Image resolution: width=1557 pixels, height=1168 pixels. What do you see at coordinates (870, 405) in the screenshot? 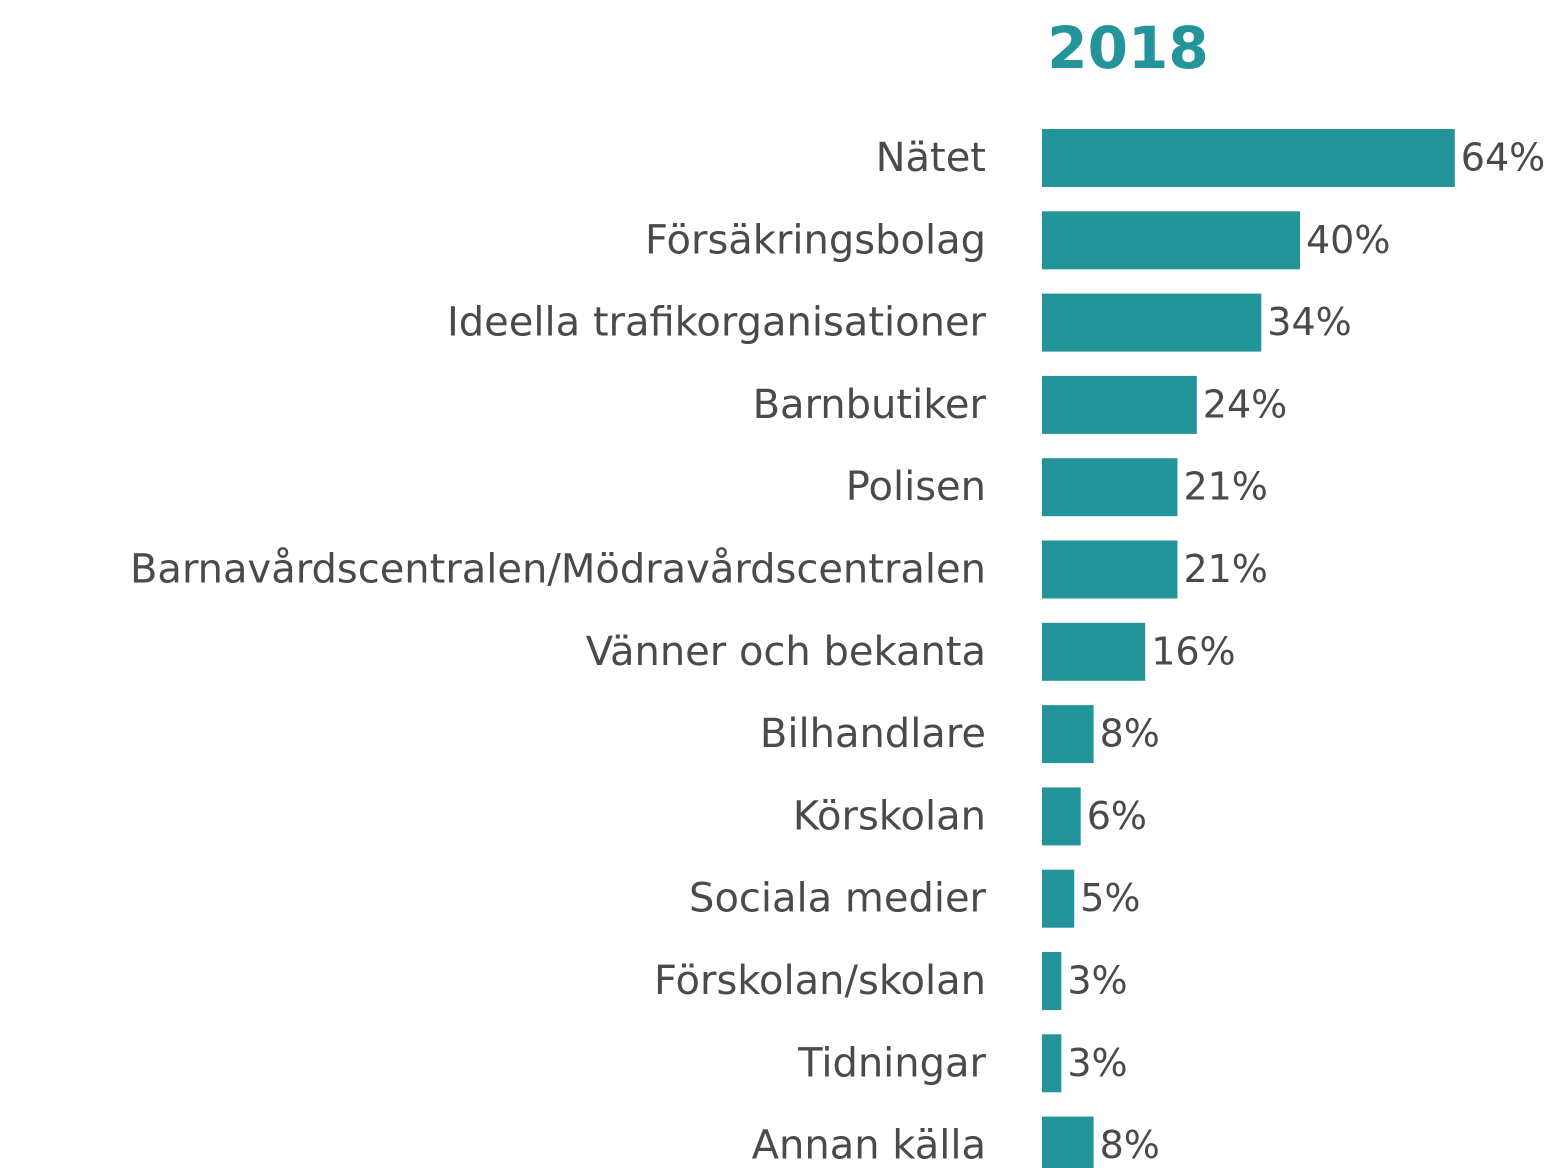
I see `category-label: Barnbutiker` at bounding box center [870, 405].